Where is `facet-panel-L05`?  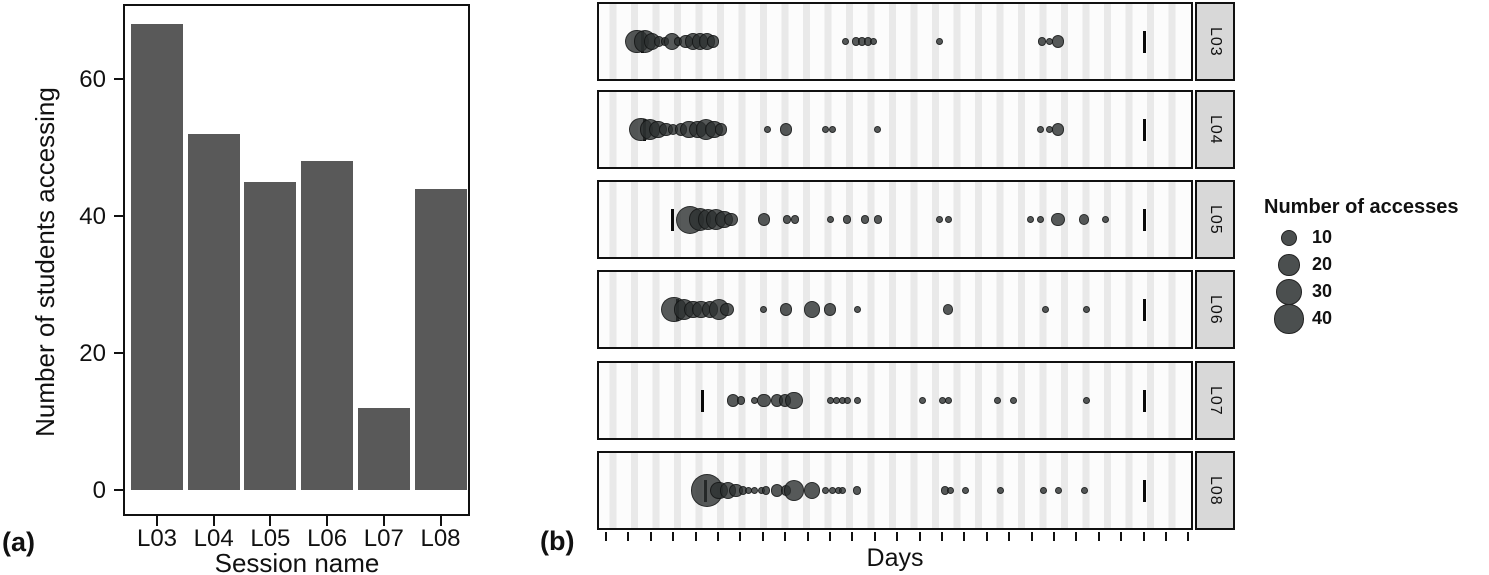
facet-panel-L05 is located at coordinates (895, 219).